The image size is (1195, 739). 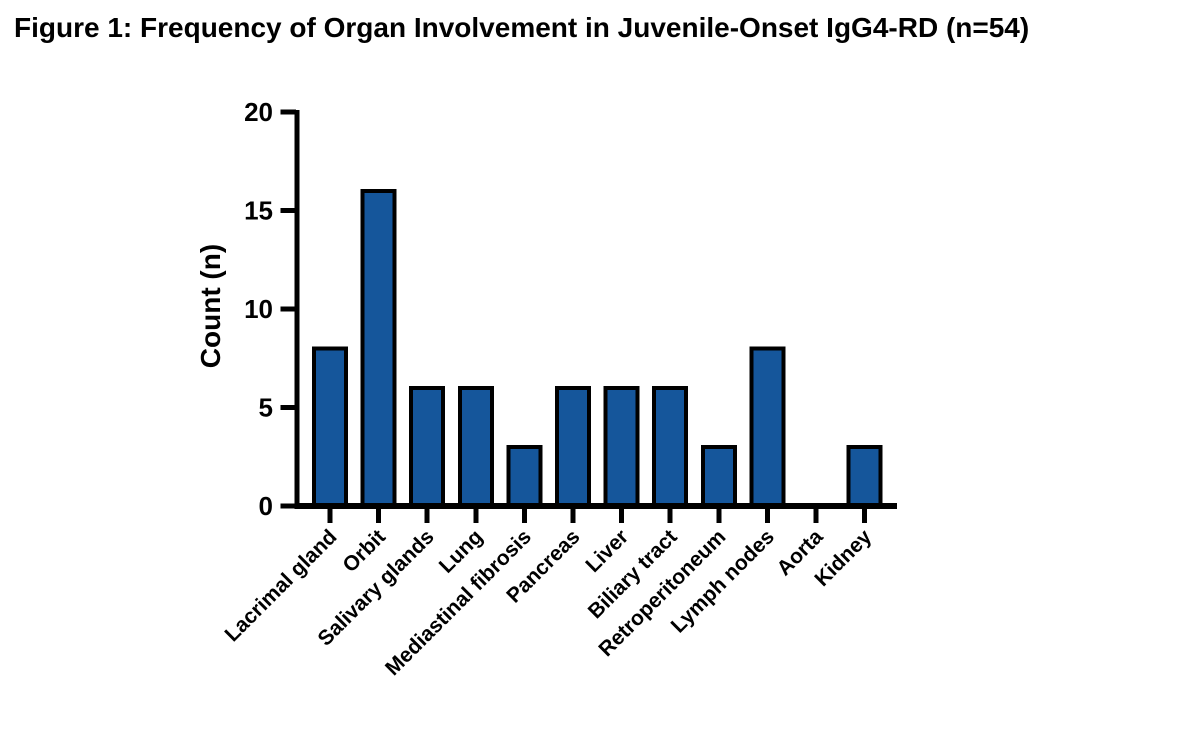 I want to click on y-tick-label: 20, so click(x=258, y=112).